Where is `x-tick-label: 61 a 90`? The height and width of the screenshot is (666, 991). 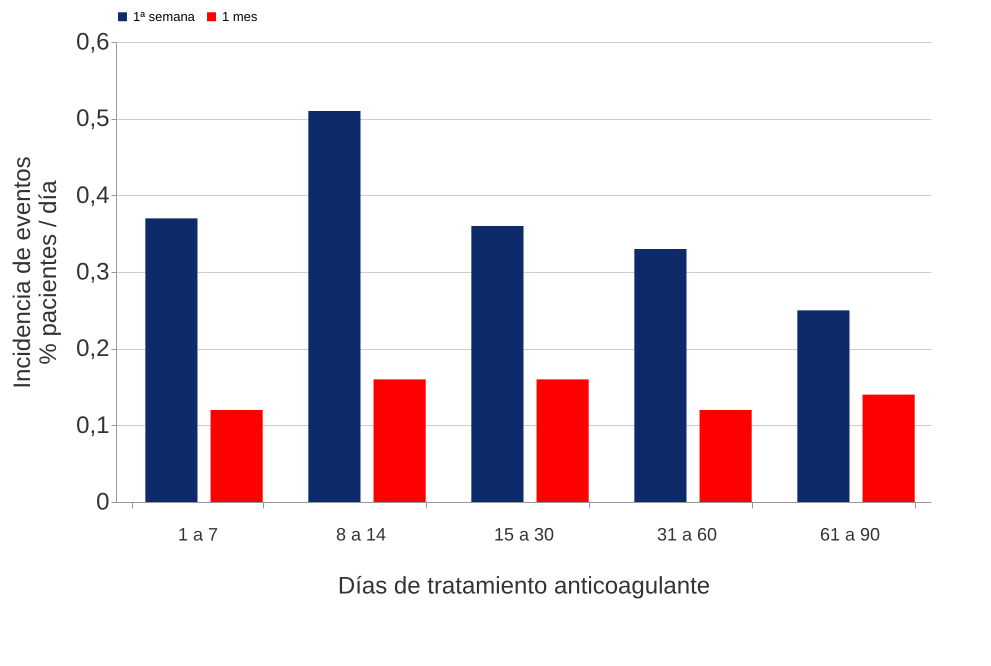
x-tick-label: 61 a 90 is located at coordinates (850, 534).